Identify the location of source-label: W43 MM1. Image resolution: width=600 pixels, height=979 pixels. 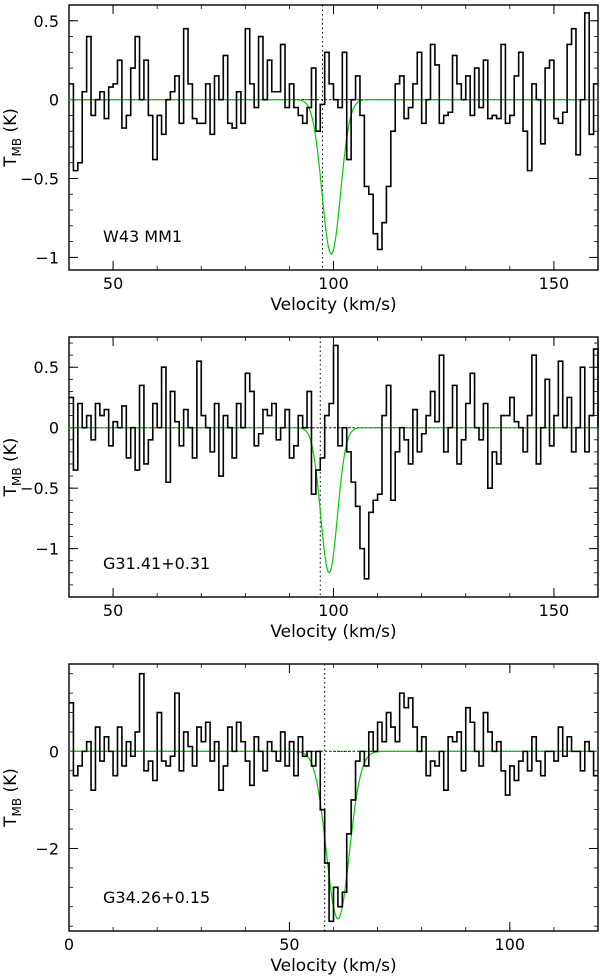
(142, 236).